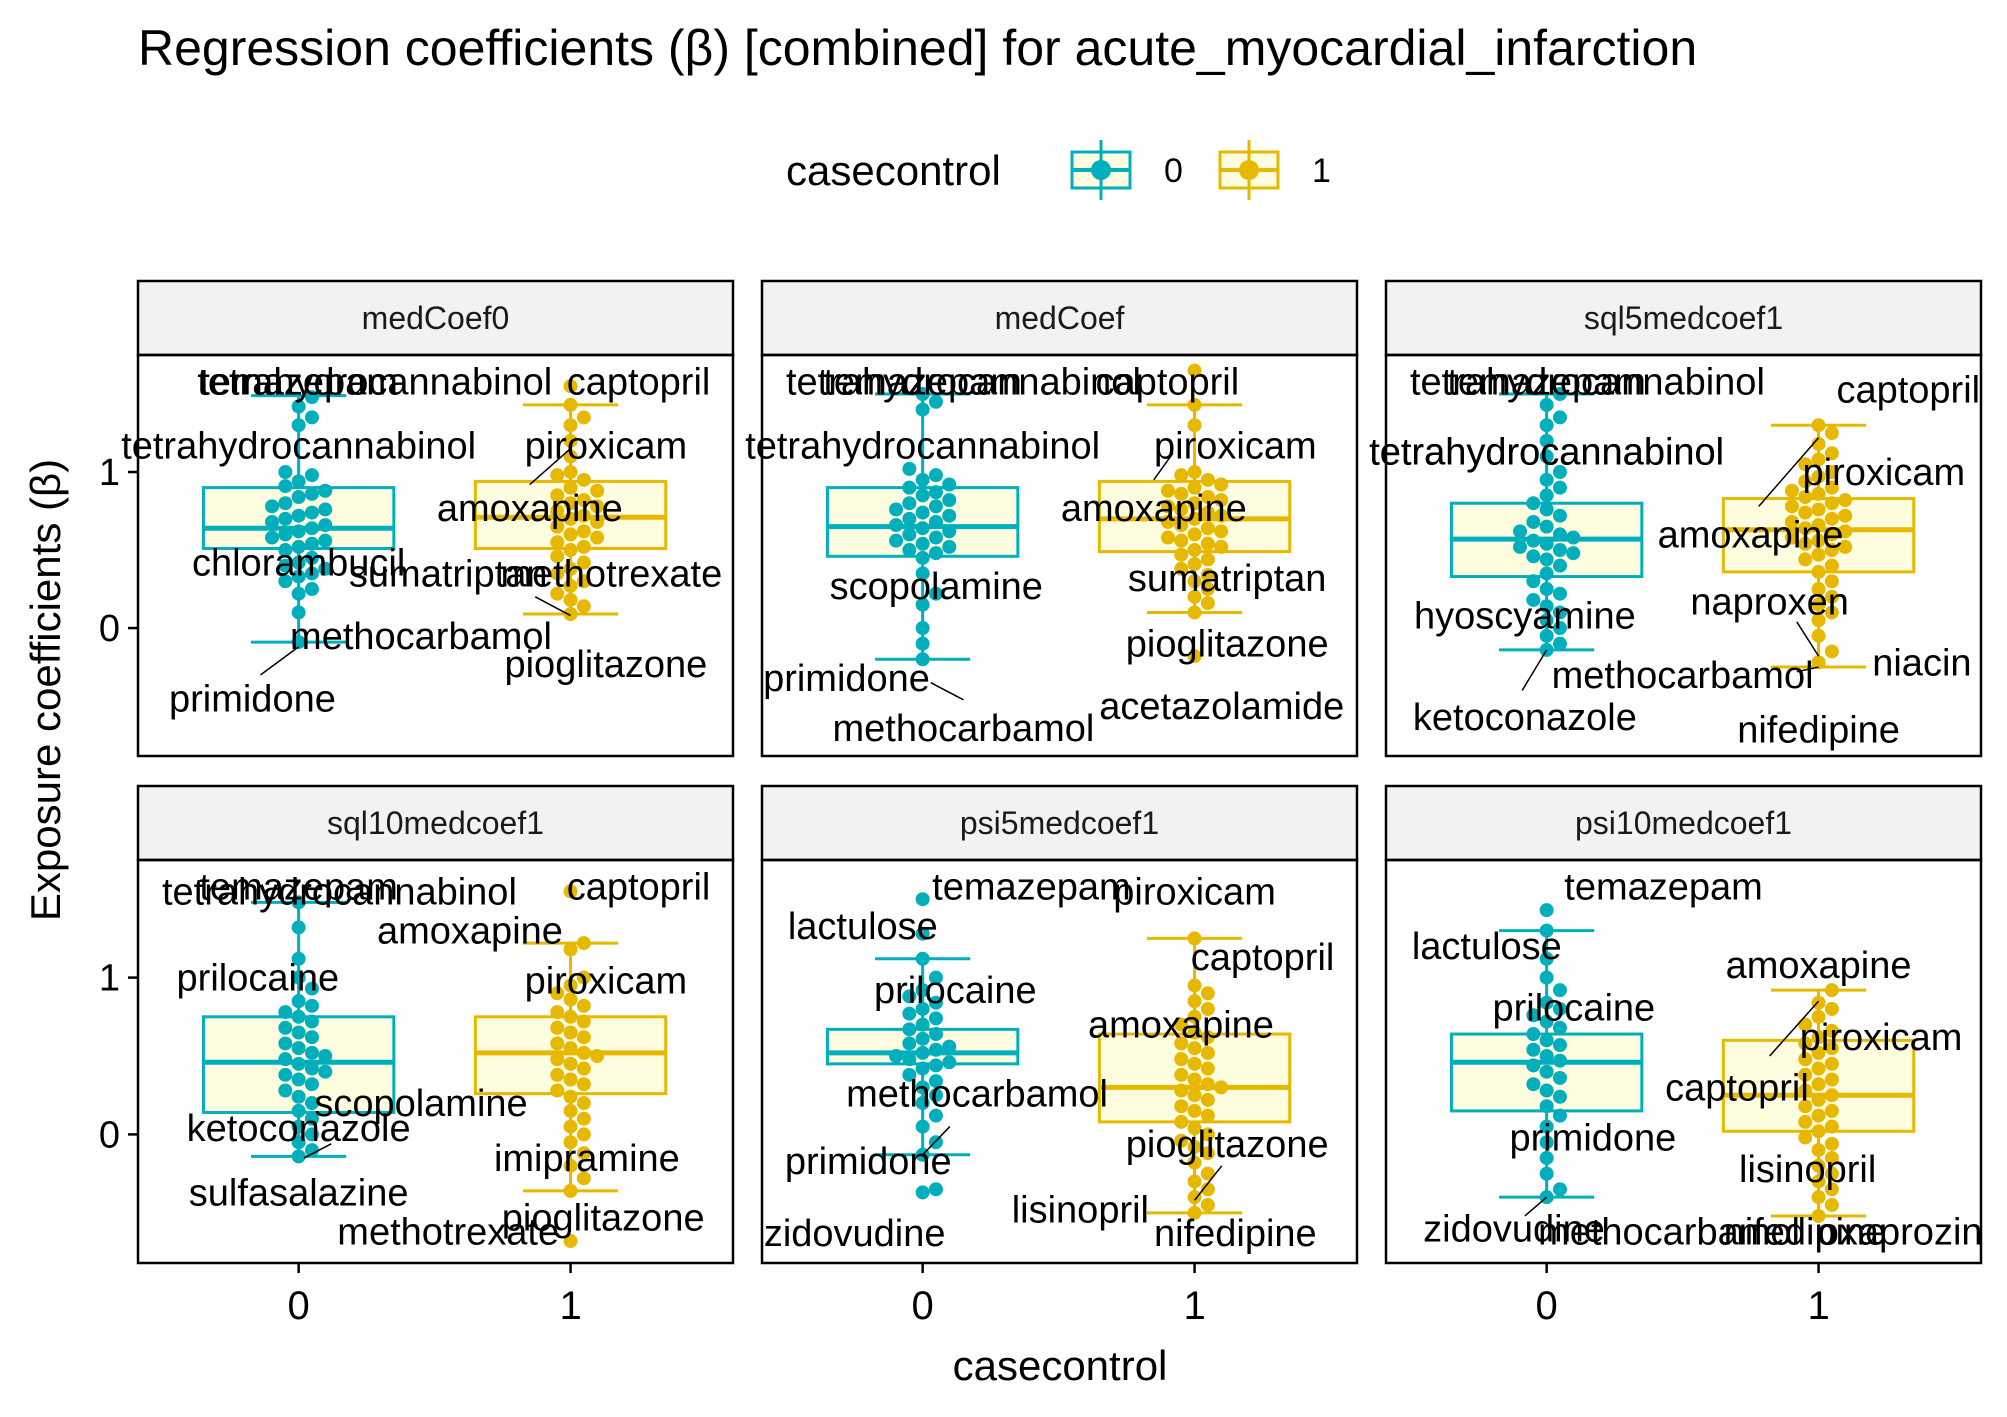 This screenshot has height=1417, width=2007. What do you see at coordinates (1805, 1233) in the screenshot?
I see `point-label: nifedipine` at bounding box center [1805, 1233].